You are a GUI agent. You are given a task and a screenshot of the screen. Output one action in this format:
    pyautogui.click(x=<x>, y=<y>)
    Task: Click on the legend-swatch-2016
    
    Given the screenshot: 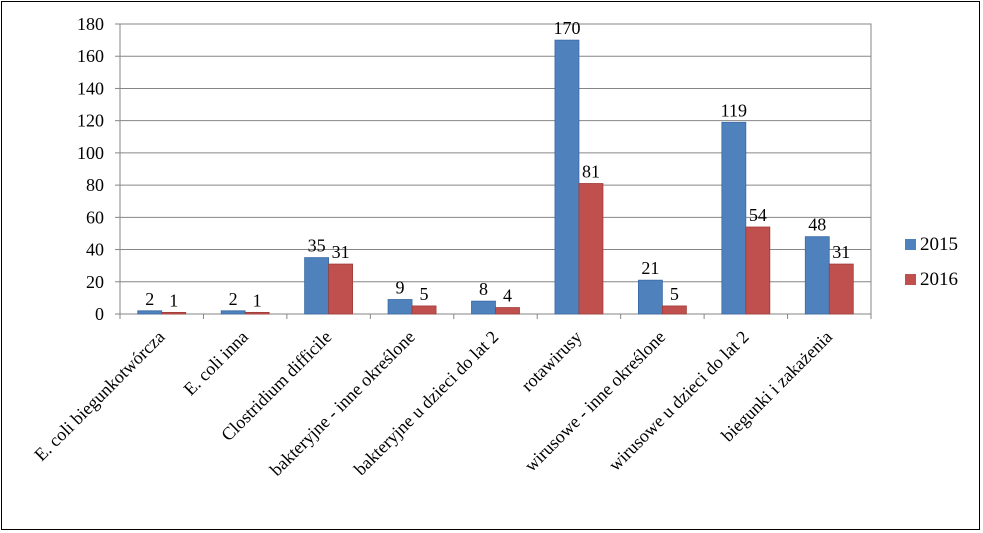 What is the action you would take?
    pyautogui.click(x=910, y=279)
    